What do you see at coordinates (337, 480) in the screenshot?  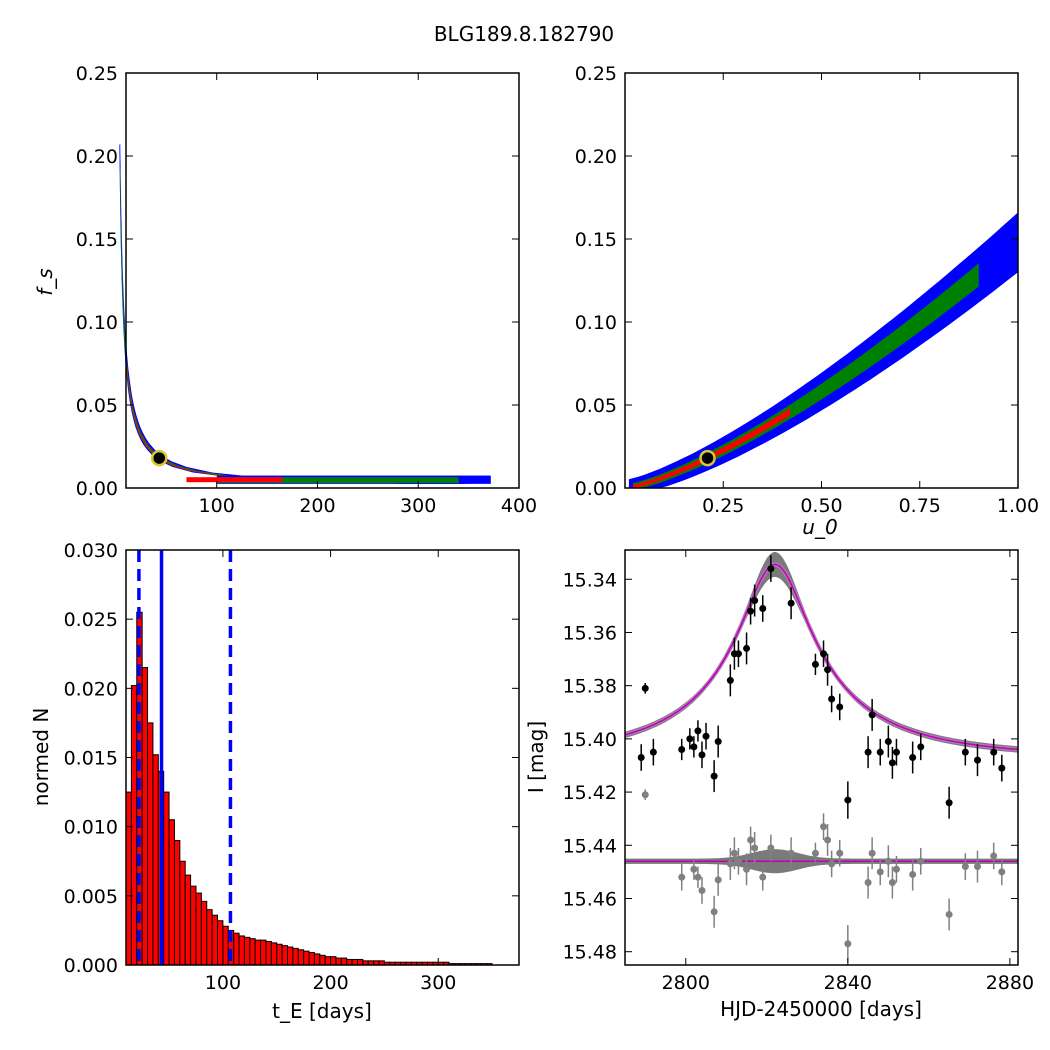 I see `region-middle-tail` at bounding box center [337, 480].